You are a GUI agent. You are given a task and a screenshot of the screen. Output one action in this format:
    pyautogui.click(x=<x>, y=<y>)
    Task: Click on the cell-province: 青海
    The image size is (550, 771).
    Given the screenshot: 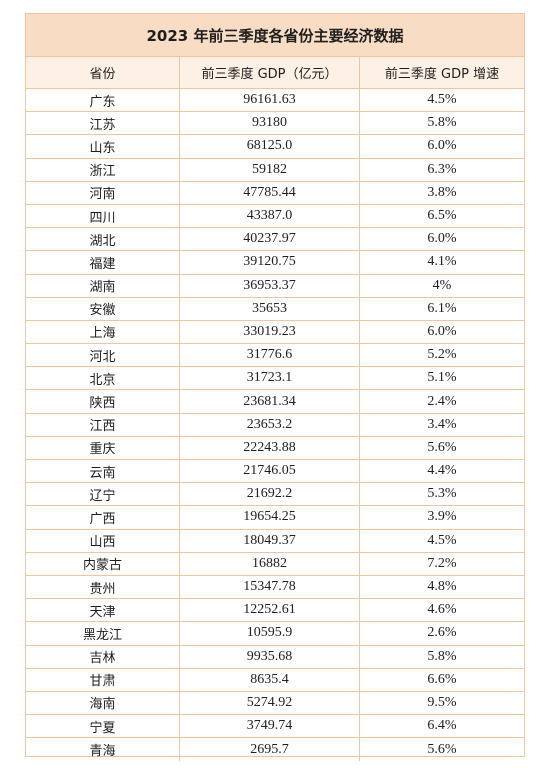 What is the action you would take?
    pyautogui.click(x=103, y=750)
    